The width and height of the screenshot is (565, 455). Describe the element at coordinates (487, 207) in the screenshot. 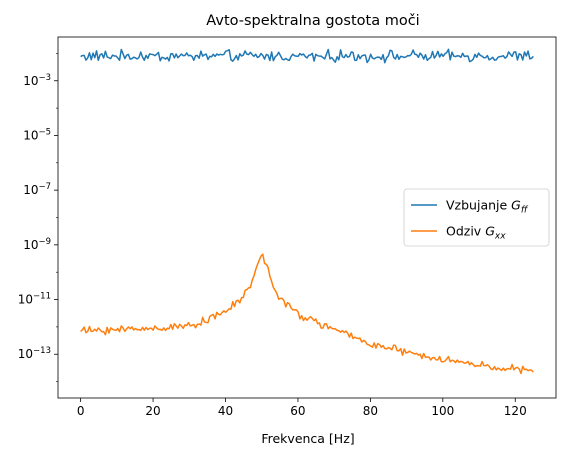

I see `legend-entry: Vzbujanje Gff` at that location.